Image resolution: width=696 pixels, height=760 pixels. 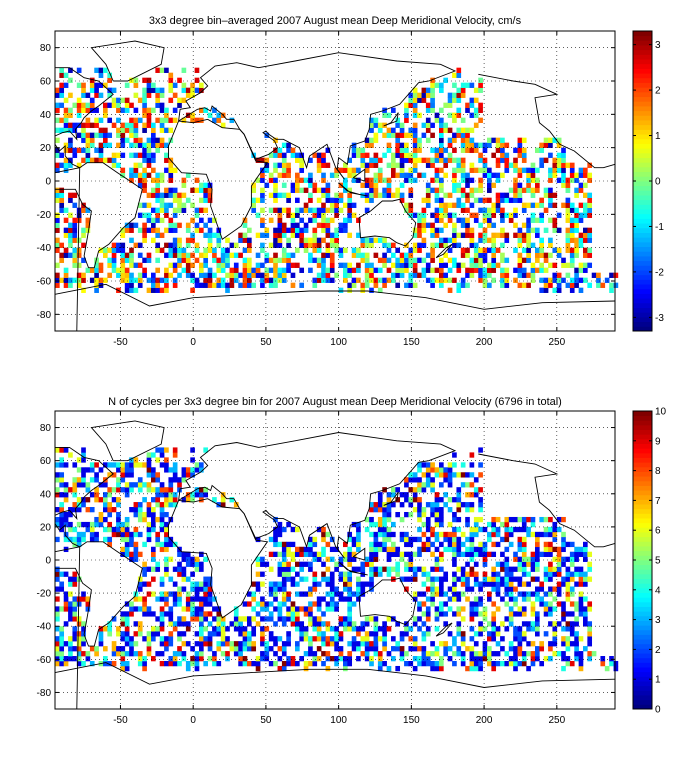 I want to click on velocity-ytick-label: -20, so click(x=44, y=215).